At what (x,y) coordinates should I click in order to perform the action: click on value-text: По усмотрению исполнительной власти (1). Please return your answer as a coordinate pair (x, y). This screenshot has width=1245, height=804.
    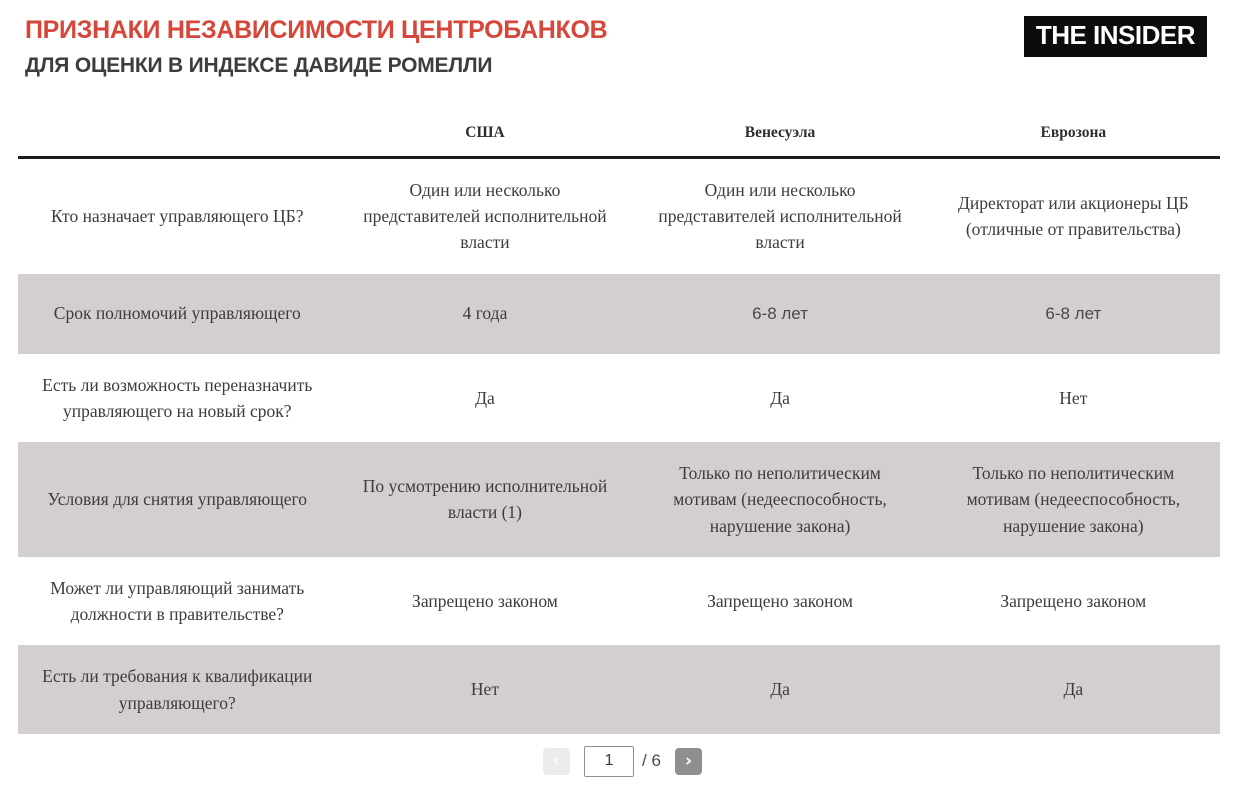
    Looking at the image, I should click on (485, 499).